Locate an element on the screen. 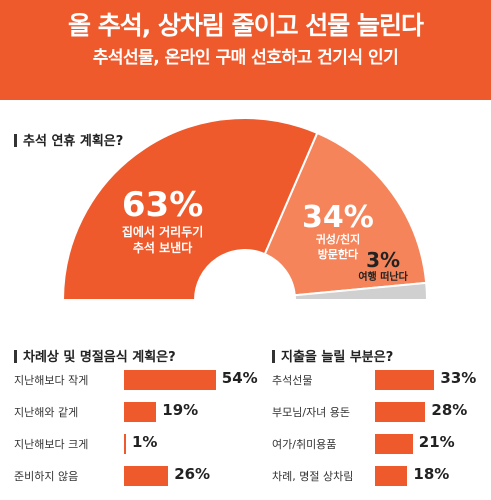 This screenshot has width=491, height=500. spending-value-label: 18% is located at coordinates (431, 474).